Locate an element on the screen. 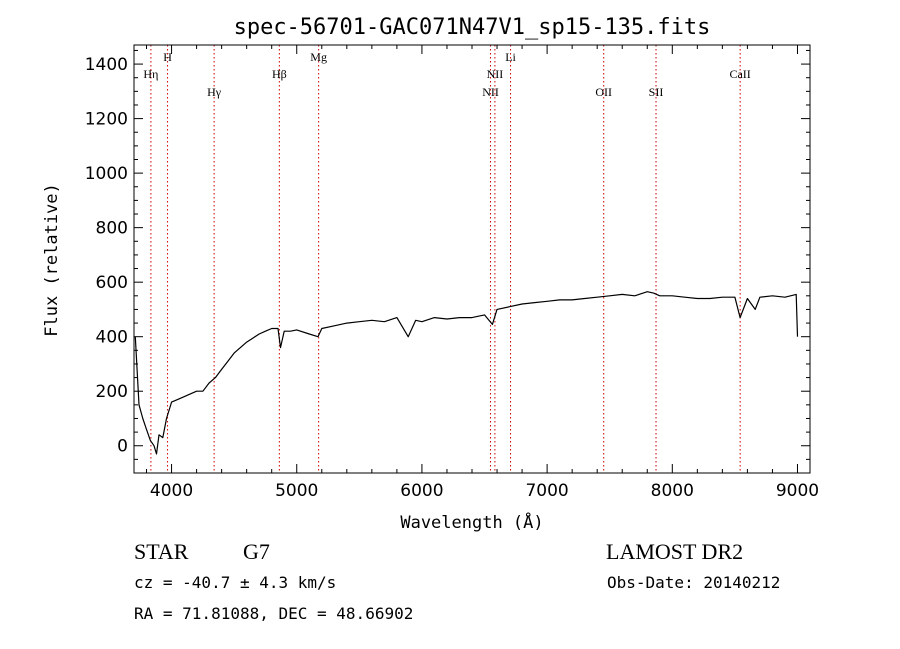 The height and width of the screenshot is (649, 900). x-tick-label: 7000 is located at coordinates (546, 491).